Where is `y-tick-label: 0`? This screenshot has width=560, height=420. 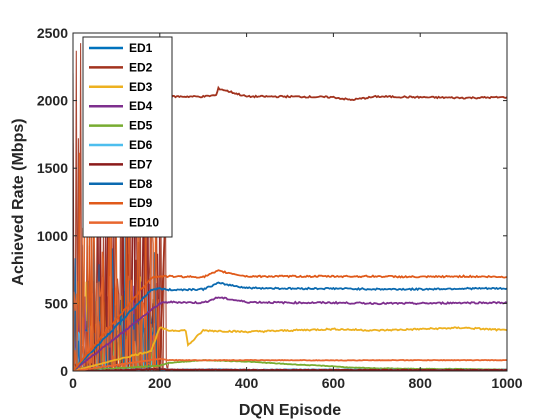
y-tick-label: 0 is located at coordinates (64, 371).